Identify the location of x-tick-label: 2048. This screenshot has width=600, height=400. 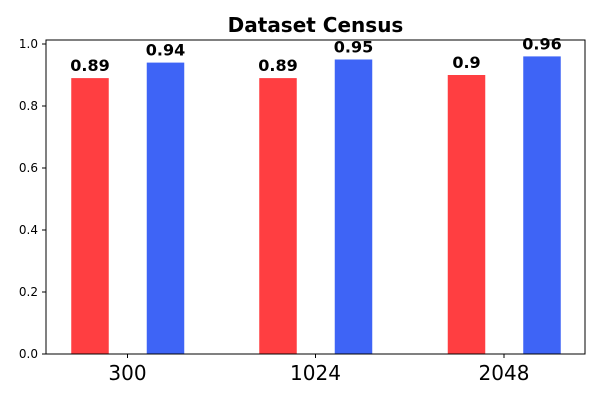
(504, 373).